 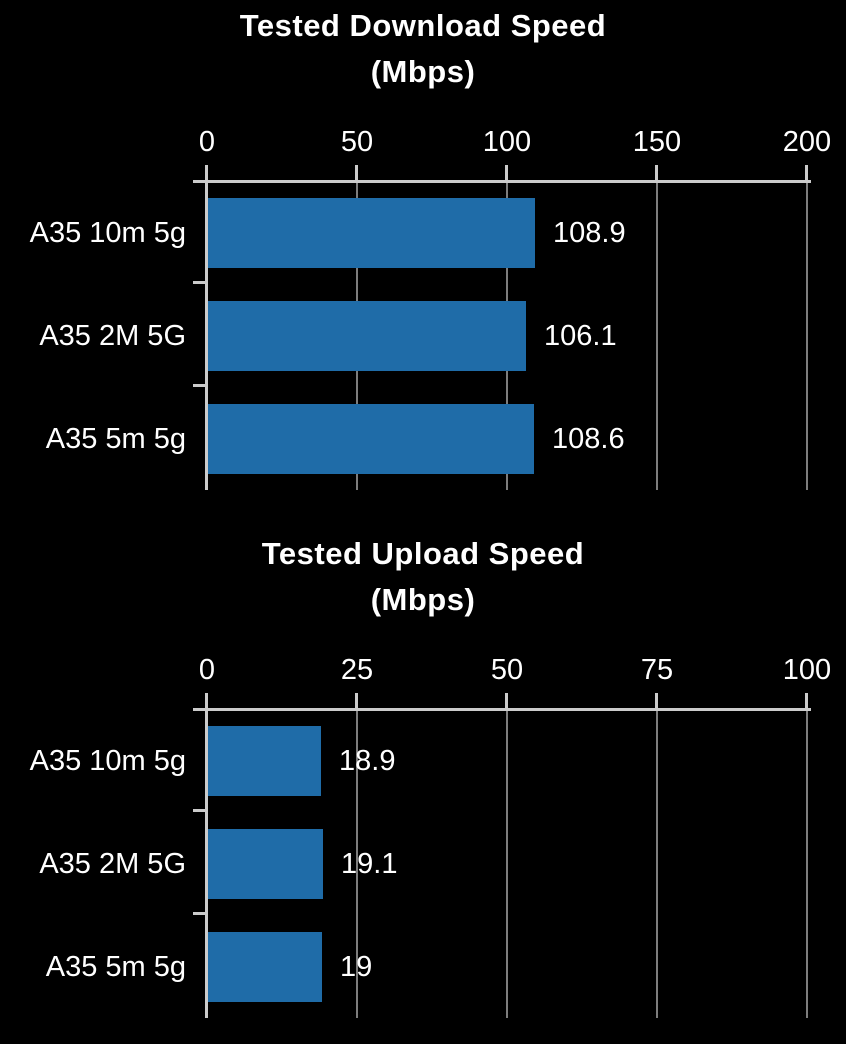 I want to click on bar-value-label: 19.1, so click(x=369, y=863).